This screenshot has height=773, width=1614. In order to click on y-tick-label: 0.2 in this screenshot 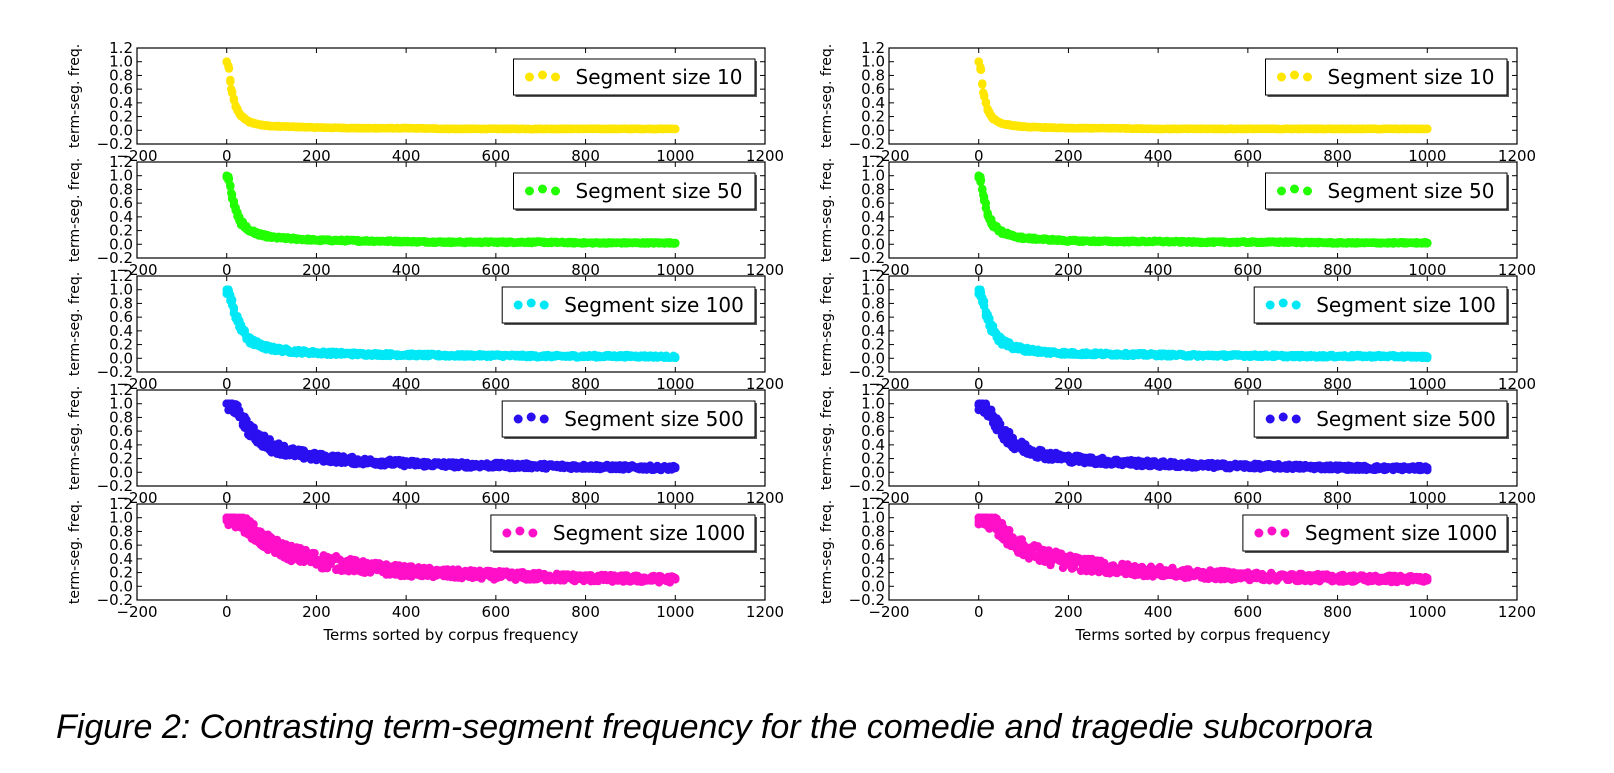, I will do `click(121, 459)`.